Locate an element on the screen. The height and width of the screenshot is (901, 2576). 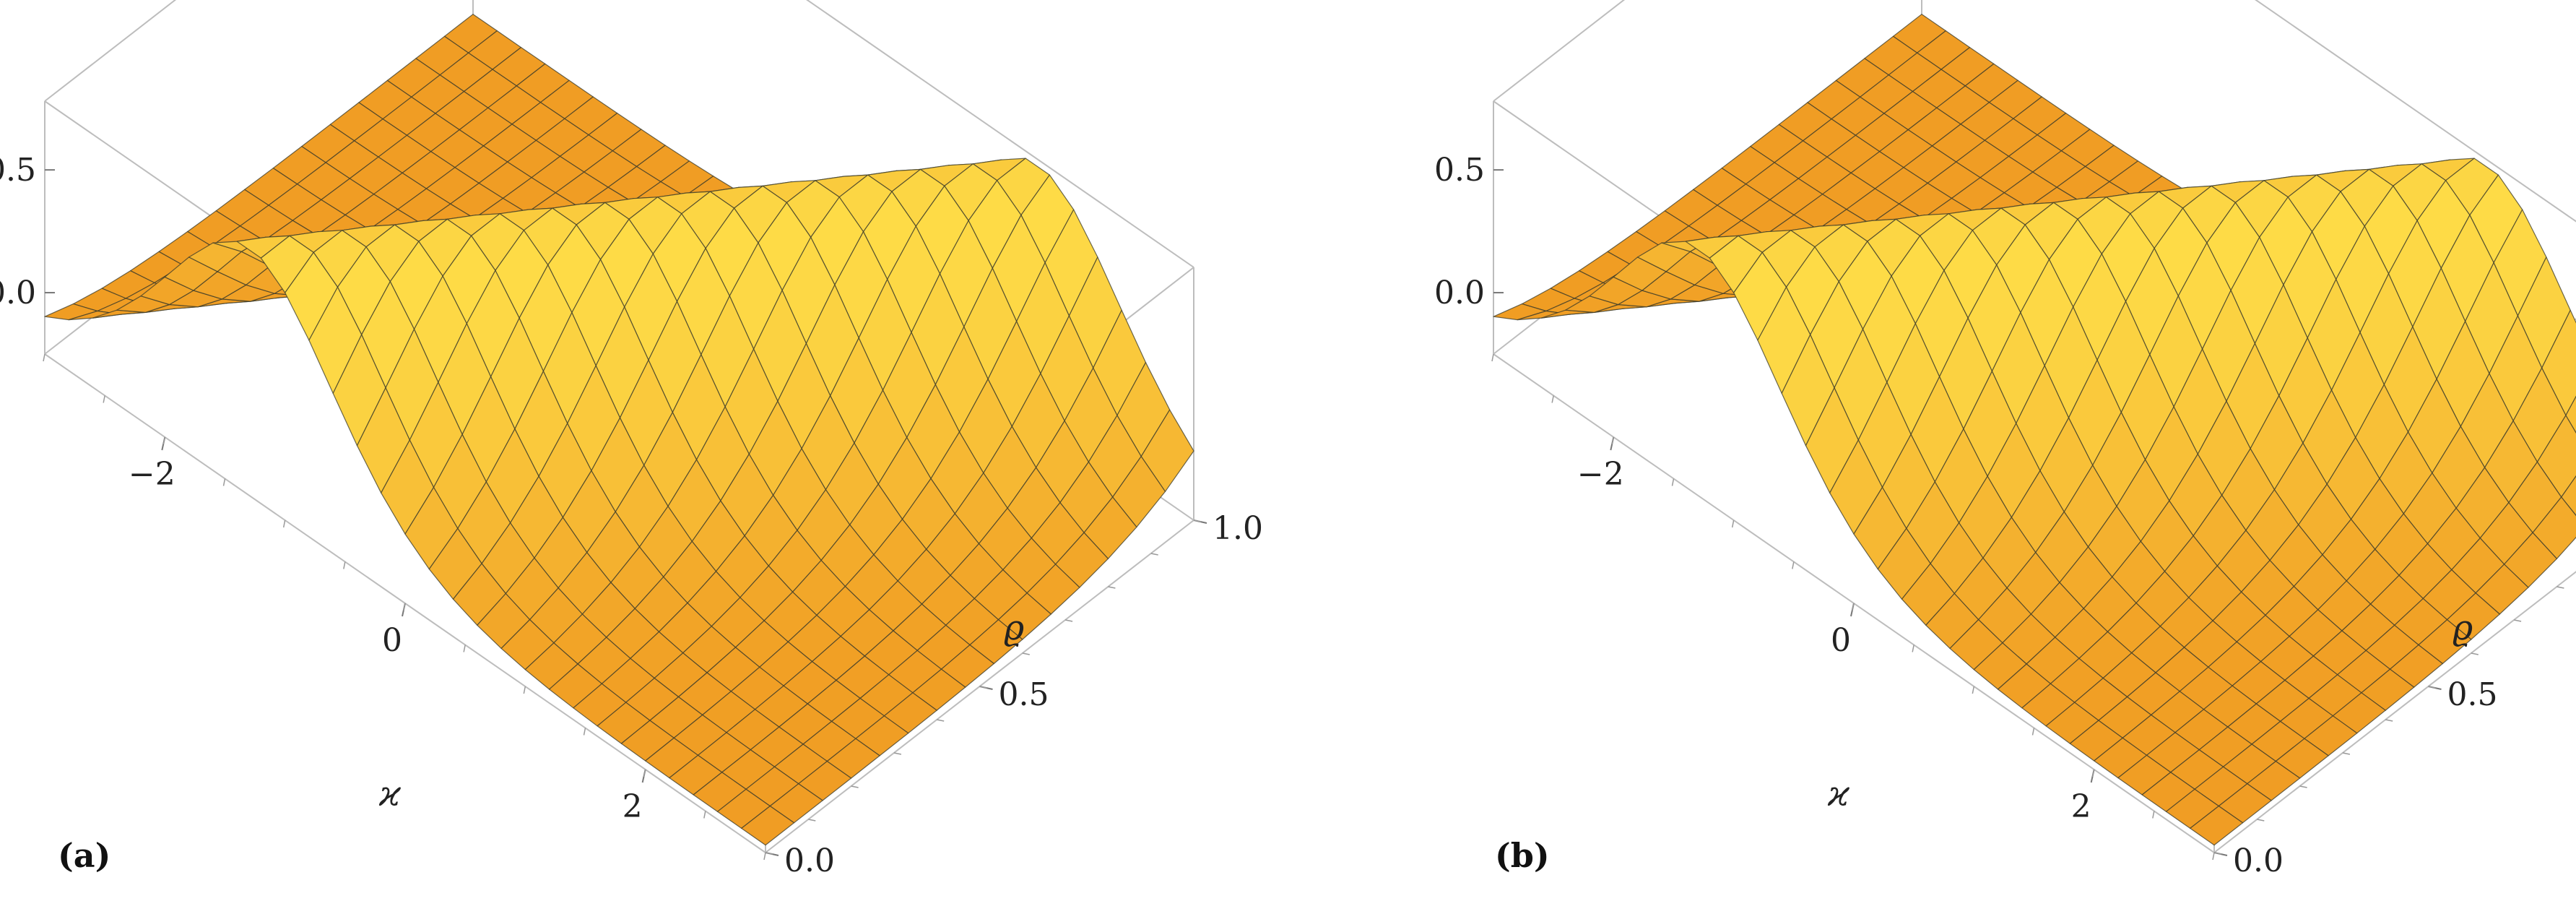
panel-label: (b) is located at coordinates (1522, 855).